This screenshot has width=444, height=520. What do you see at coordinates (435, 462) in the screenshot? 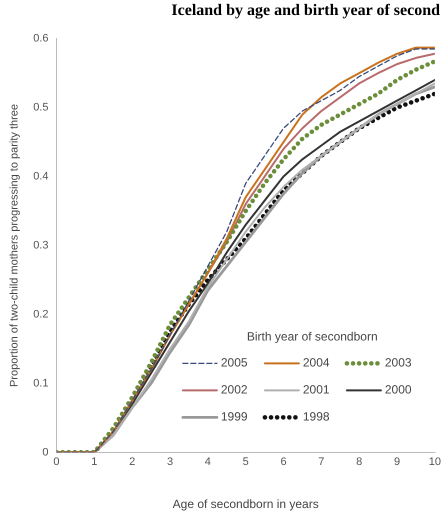
I see `x-tick-label: 10` at bounding box center [435, 462].